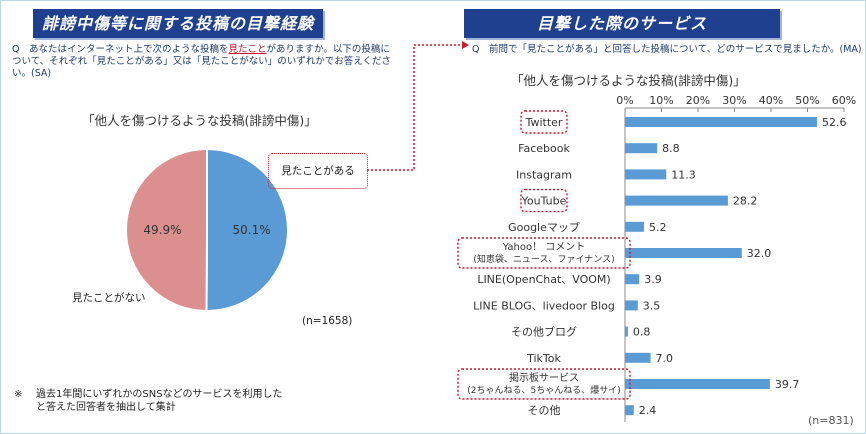 Image resolution: width=866 pixels, height=434 pixels. Describe the element at coordinates (771, 100) in the screenshot. I see `x-tick-label: 40%` at that location.